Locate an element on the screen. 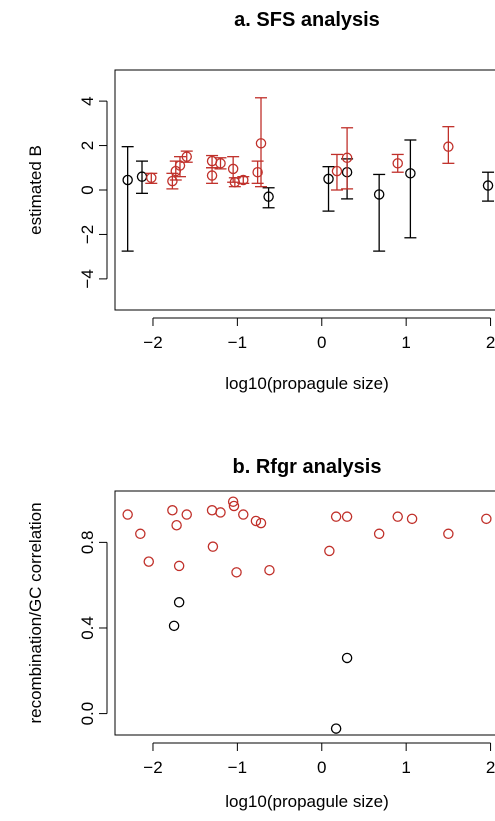 Image resolution: width=495 pixels, height=821 pixels. y-tick-label-rfgr: 0.4 is located at coordinates (87, 628).